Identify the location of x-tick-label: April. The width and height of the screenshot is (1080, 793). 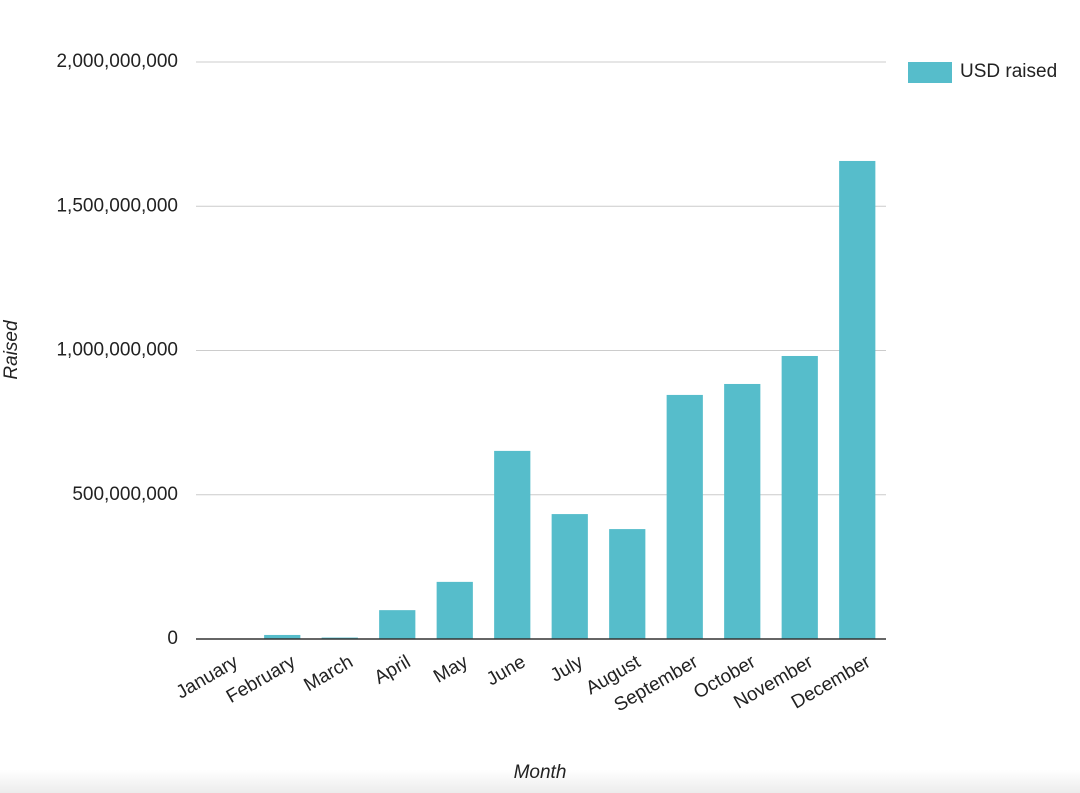
(392, 669).